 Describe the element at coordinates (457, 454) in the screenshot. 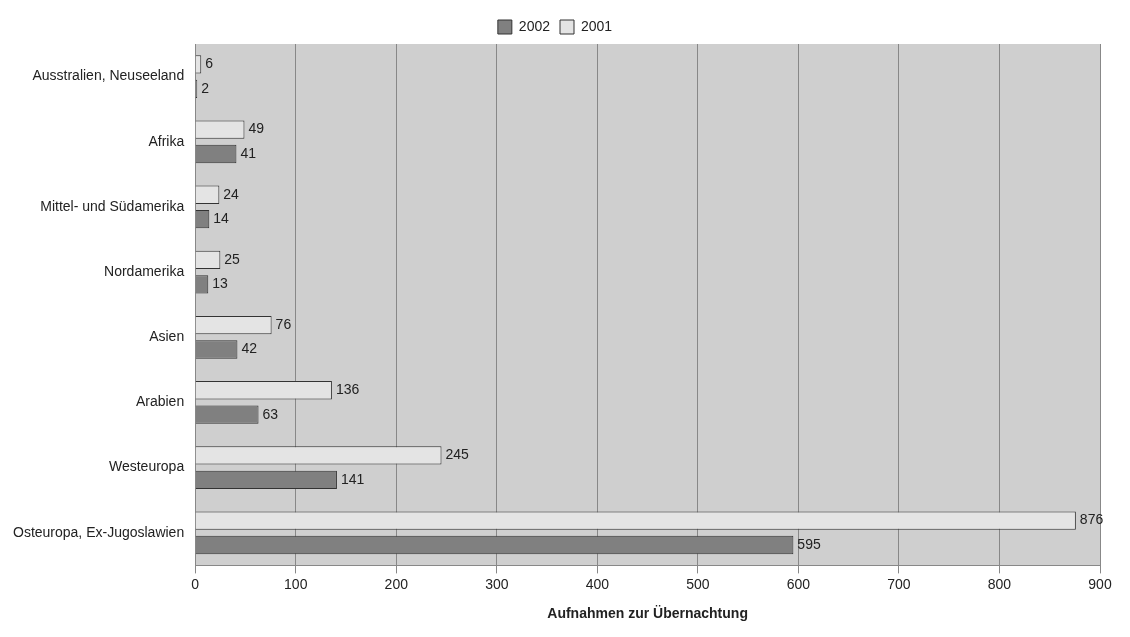

I see `data-label: 245` at that location.